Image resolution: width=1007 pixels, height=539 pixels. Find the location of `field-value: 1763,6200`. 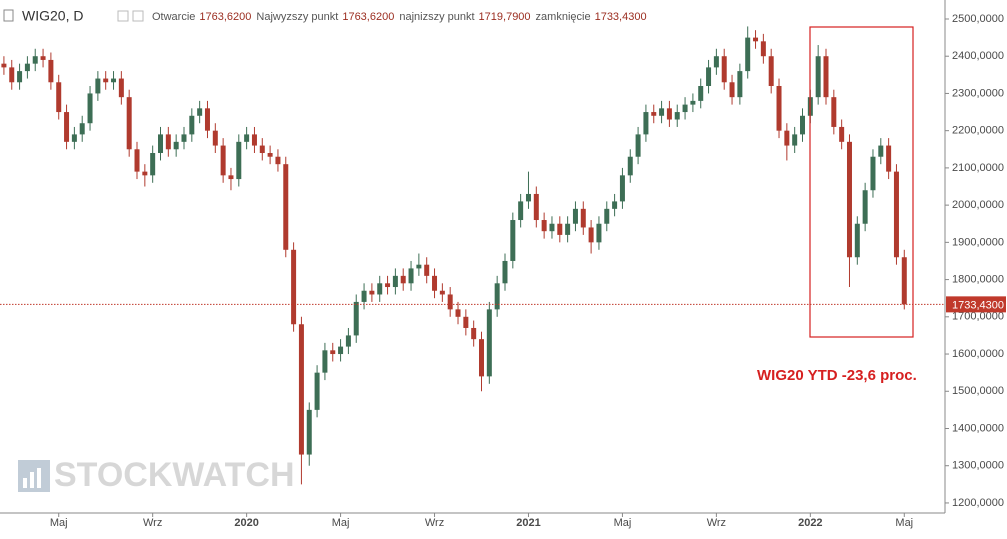

field-value: 1763,6200 is located at coordinates (368, 17).